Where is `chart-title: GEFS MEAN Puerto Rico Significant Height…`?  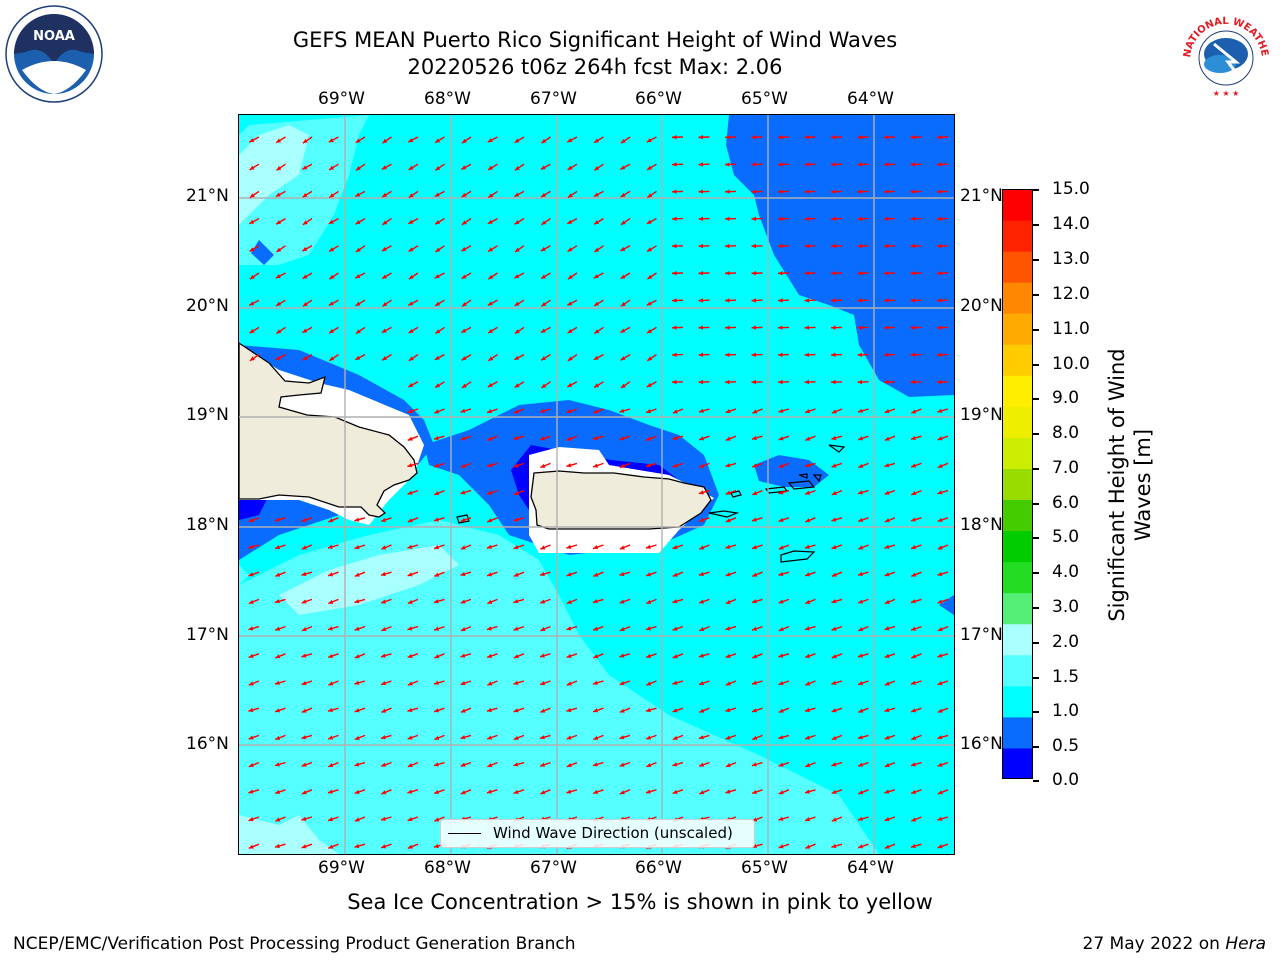
chart-title: GEFS MEAN Puerto Rico Significant Height… is located at coordinates (595, 40).